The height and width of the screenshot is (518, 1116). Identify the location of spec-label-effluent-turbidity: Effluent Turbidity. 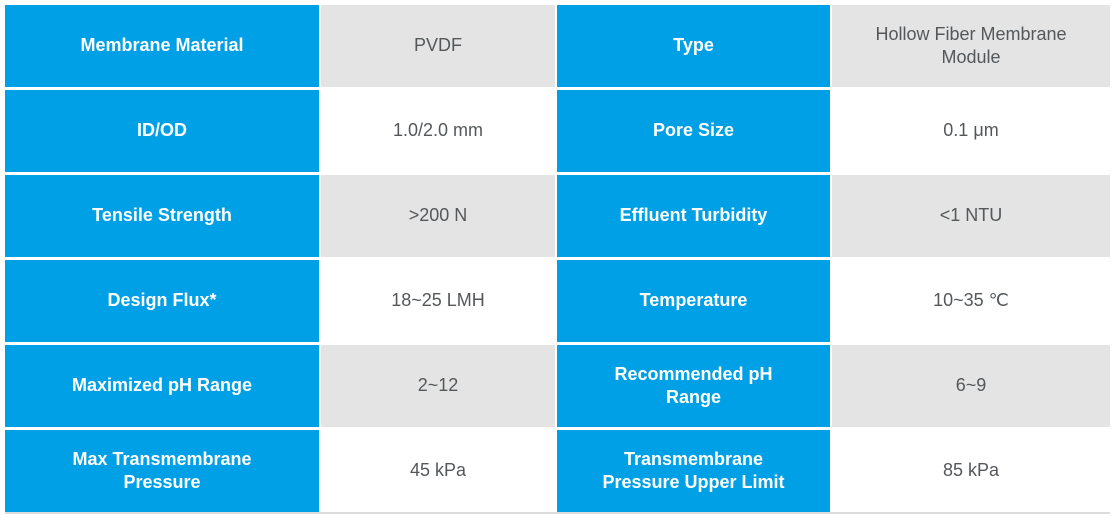
(693, 216).